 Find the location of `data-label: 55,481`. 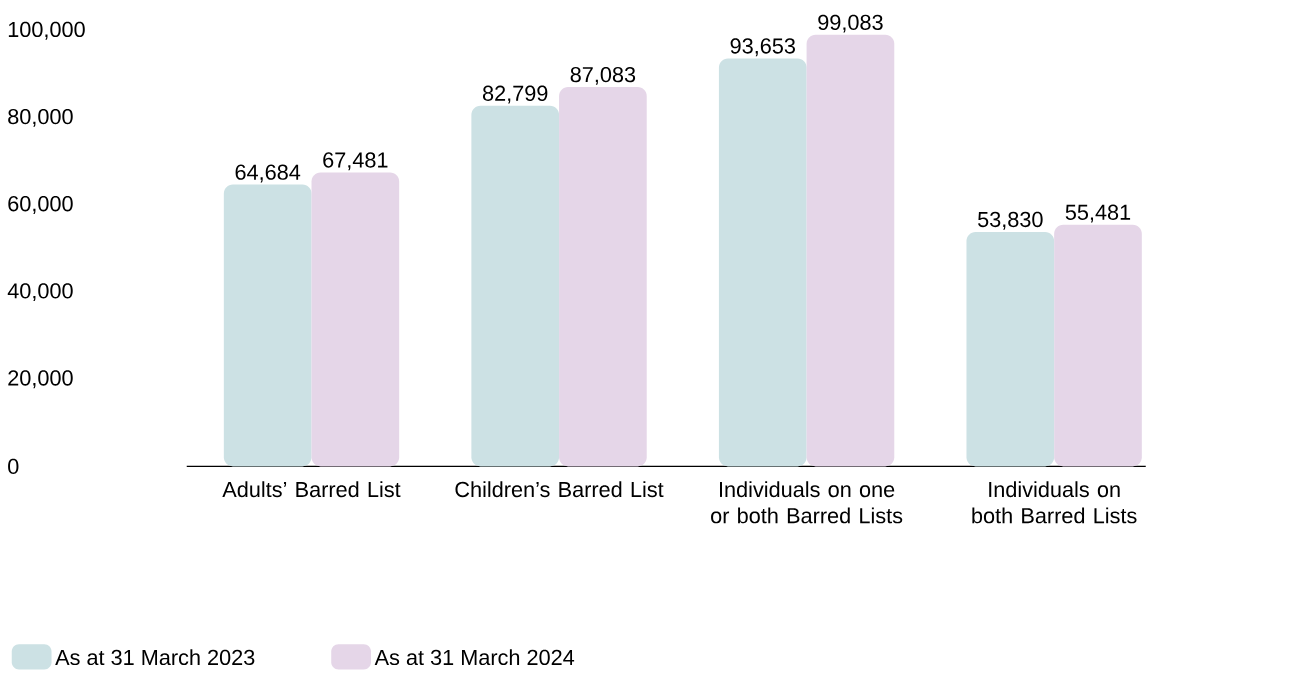

data-label: 55,481 is located at coordinates (1098, 213).